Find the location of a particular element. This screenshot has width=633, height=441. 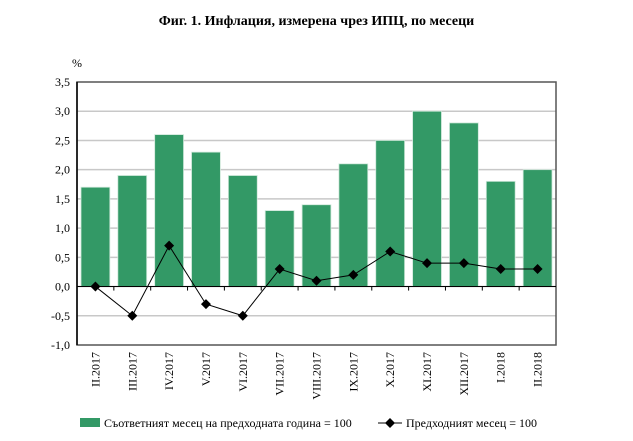

x-tick-label: V.2017 is located at coordinates (206, 369).